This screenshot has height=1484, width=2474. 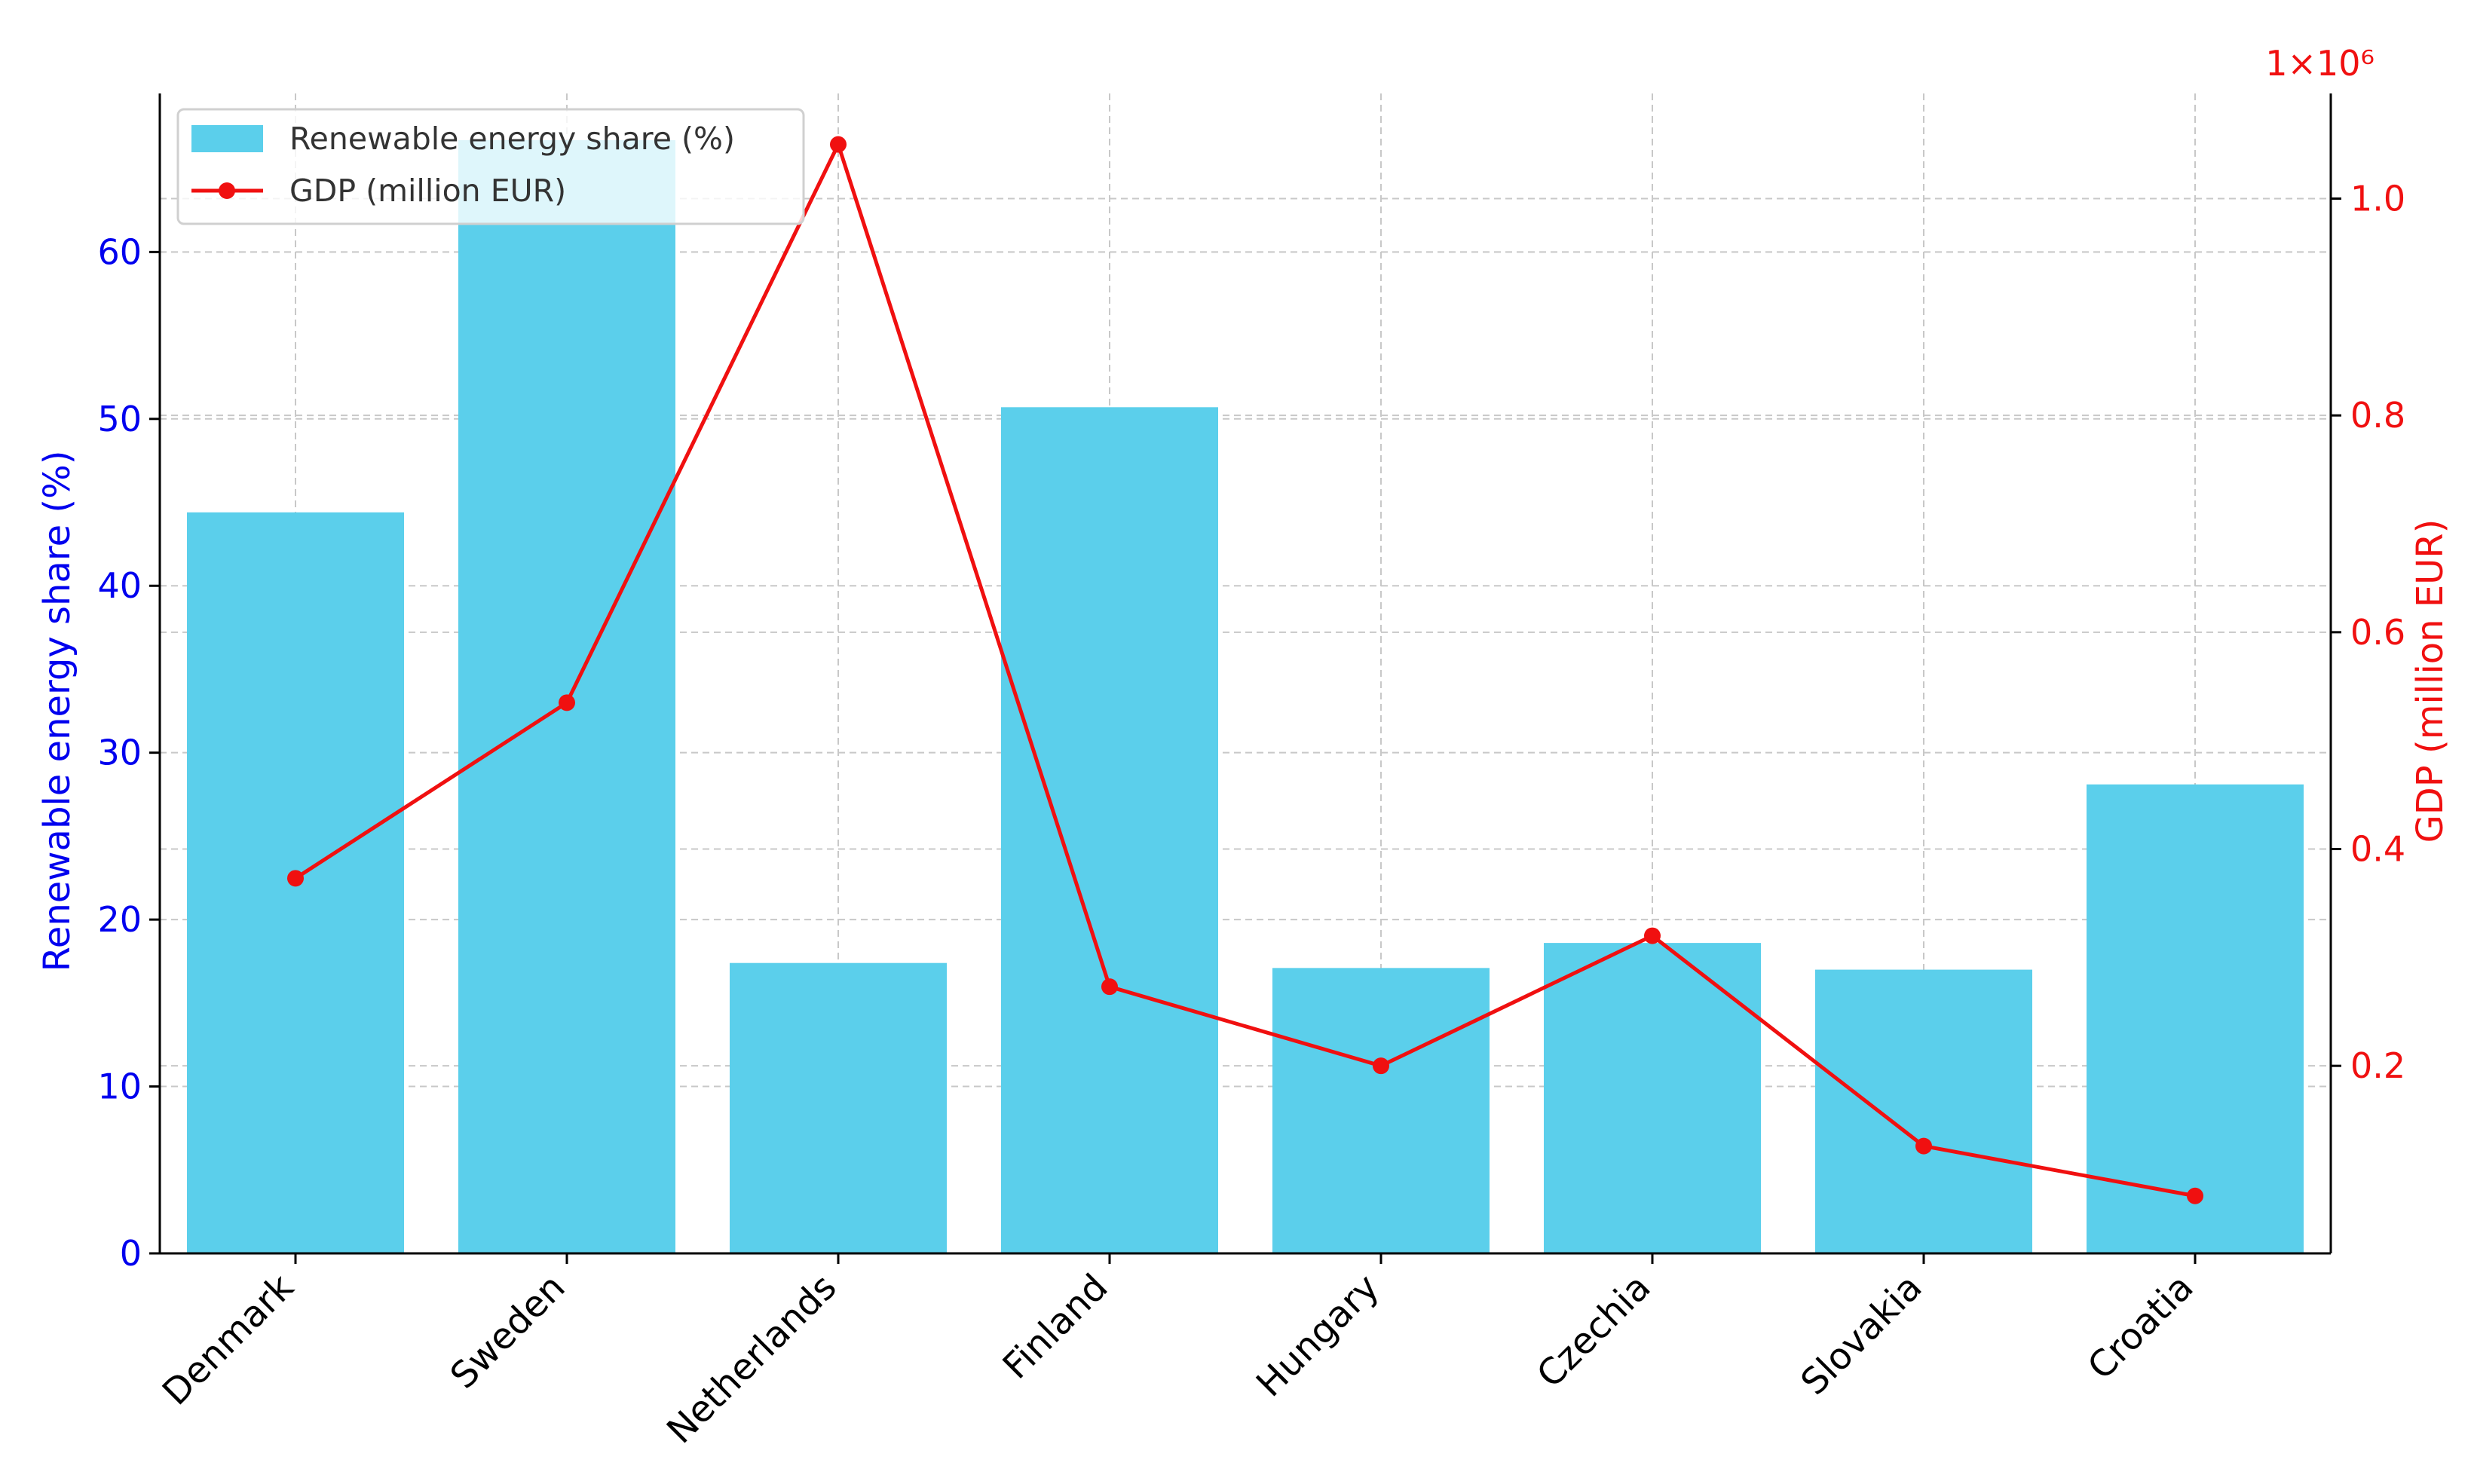 What do you see at coordinates (1653, 1098) in the screenshot?
I see `bar-czechia` at bounding box center [1653, 1098].